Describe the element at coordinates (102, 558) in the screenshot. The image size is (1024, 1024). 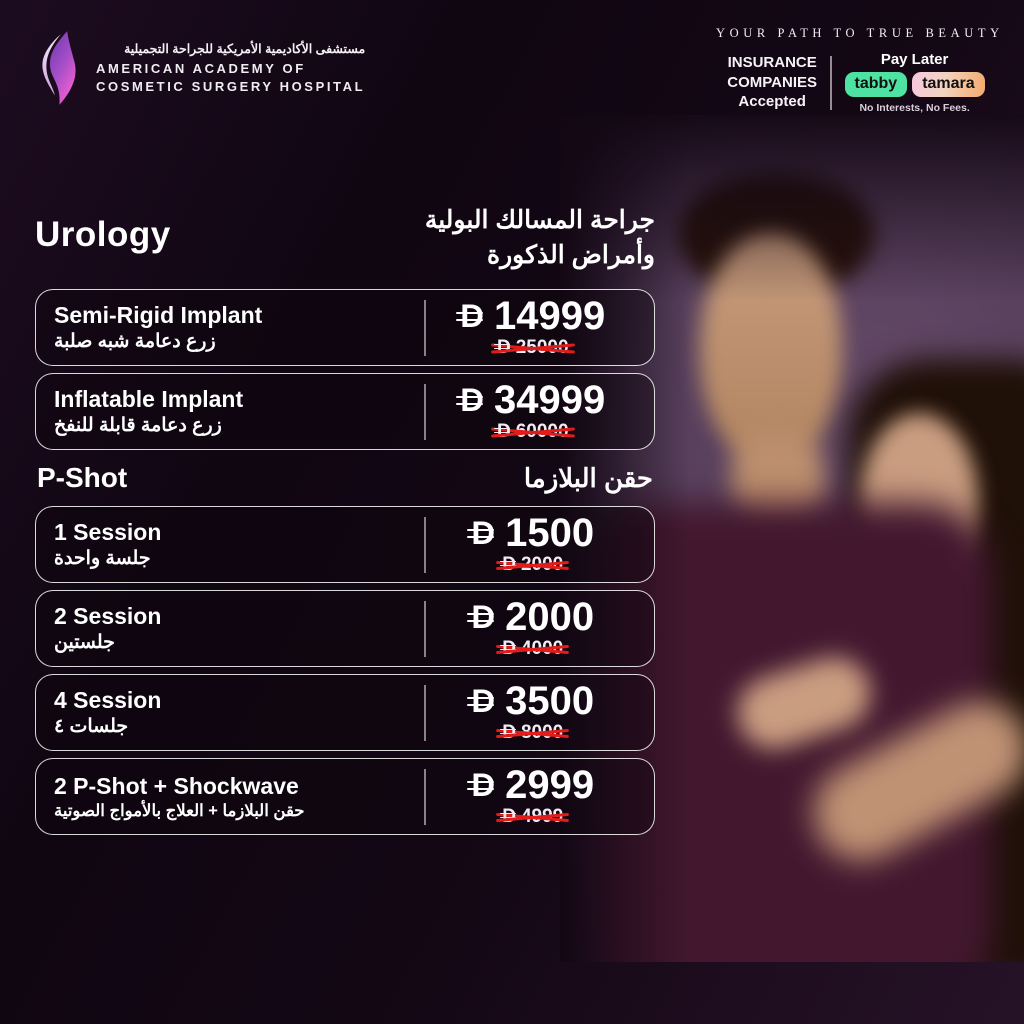
I see `service-name-ar: جلسة واحدة` at that location.